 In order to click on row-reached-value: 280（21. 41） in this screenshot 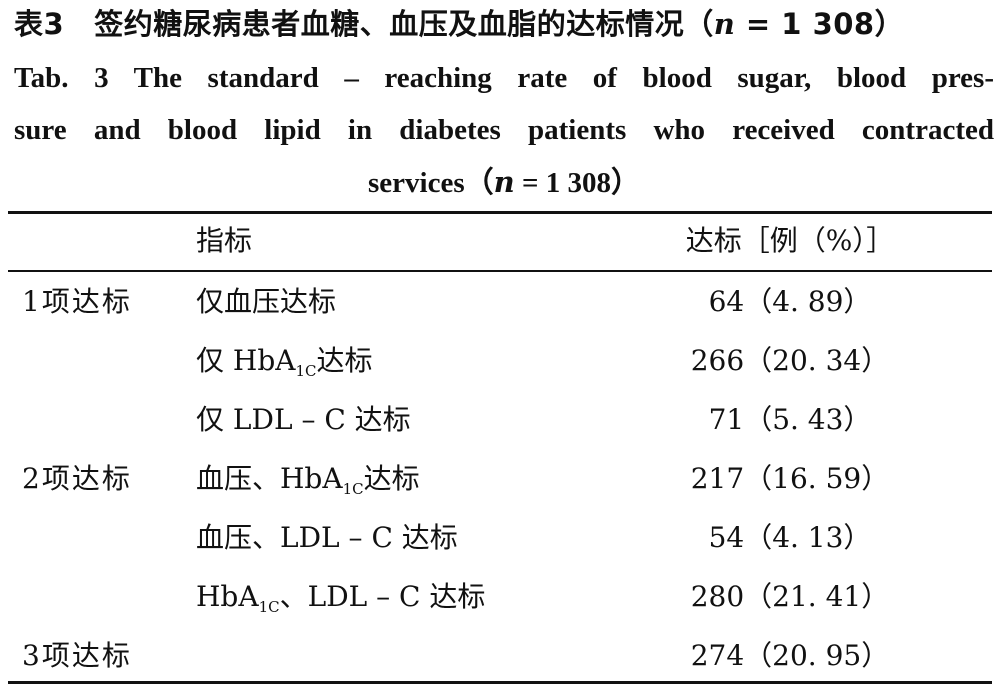, I will do `click(790, 596)`.